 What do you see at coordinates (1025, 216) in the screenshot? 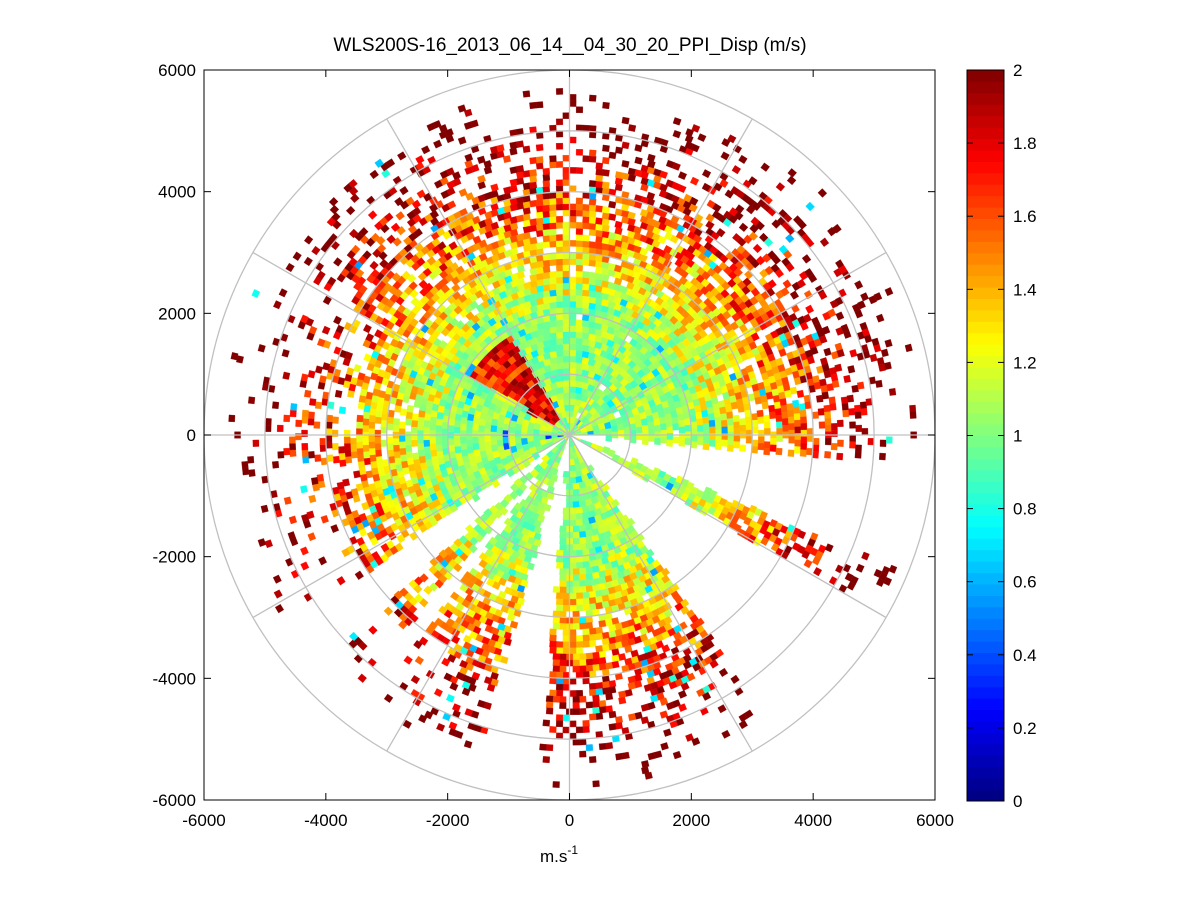
I see `colorbar-tick-label: 1.6` at bounding box center [1025, 216].